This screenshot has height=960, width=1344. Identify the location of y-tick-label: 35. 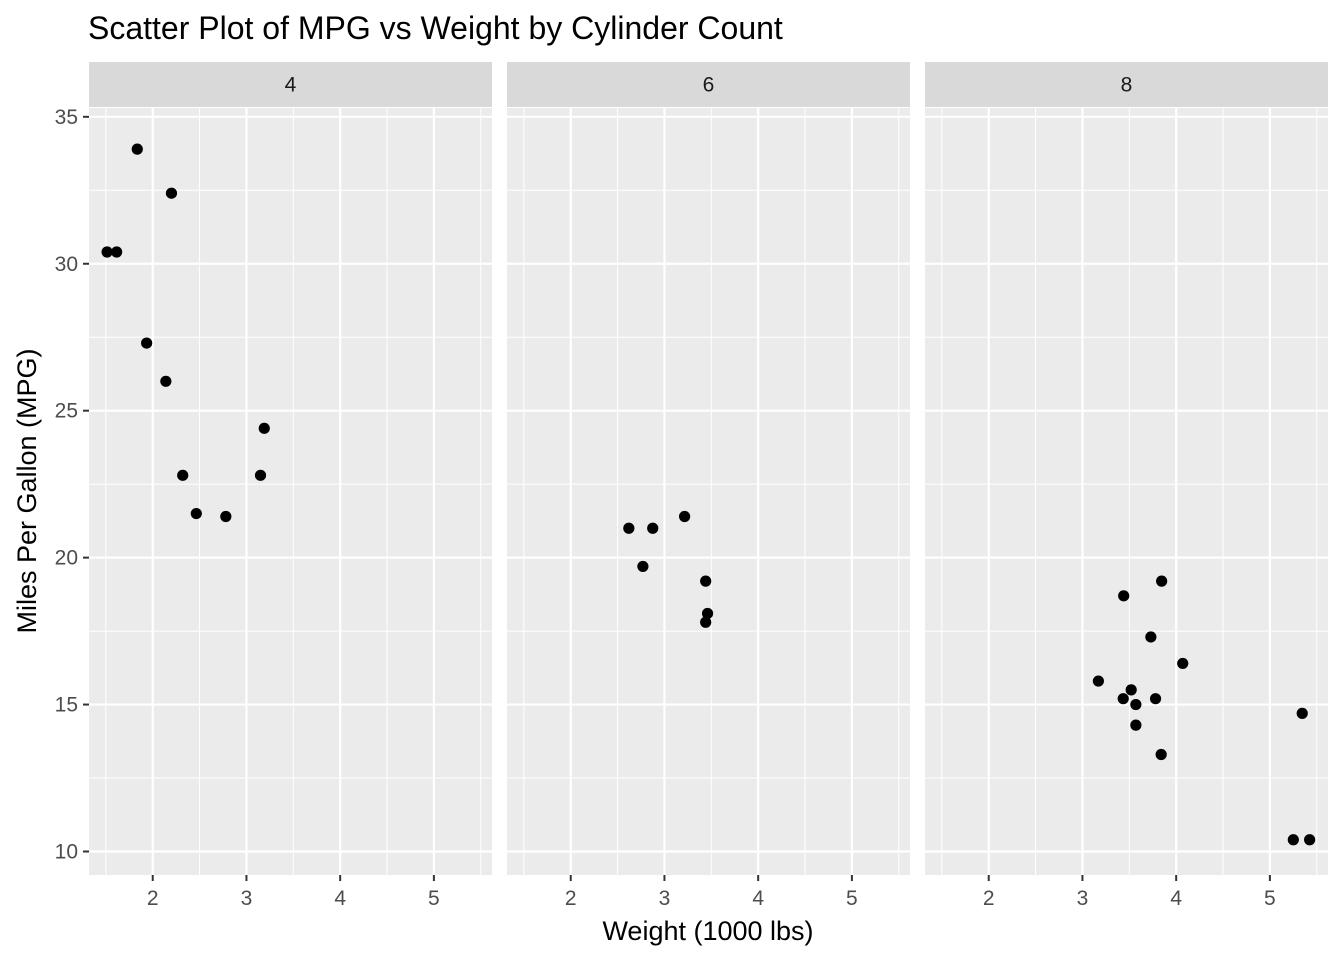
(66, 117).